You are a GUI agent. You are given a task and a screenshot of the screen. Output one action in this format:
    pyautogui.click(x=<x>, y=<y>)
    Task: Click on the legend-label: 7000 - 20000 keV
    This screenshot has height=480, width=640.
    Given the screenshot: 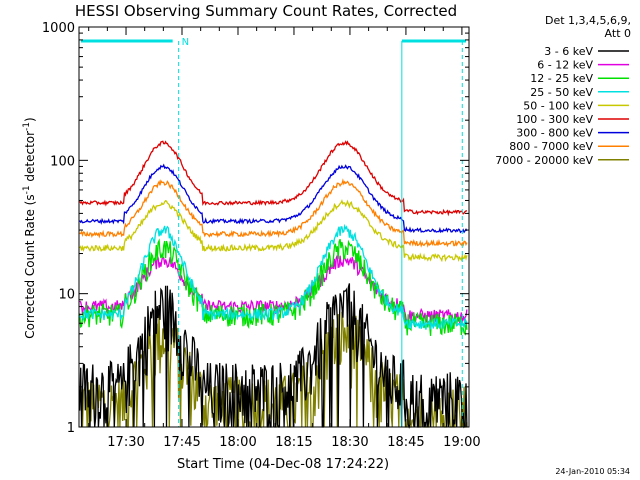 What is the action you would take?
    pyautogui.click(x=544, y=160)
    